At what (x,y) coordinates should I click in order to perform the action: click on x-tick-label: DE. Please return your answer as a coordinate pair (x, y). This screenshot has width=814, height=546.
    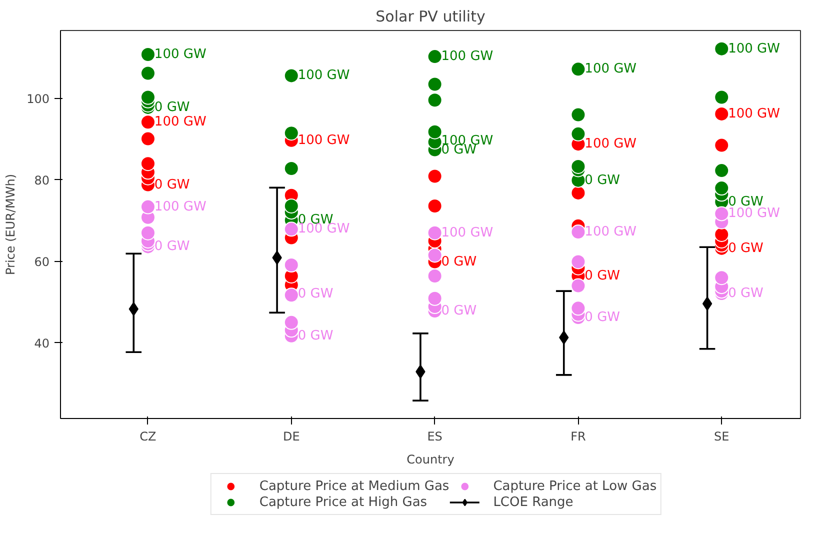
    Looking at the image, I should click on (291, 437).